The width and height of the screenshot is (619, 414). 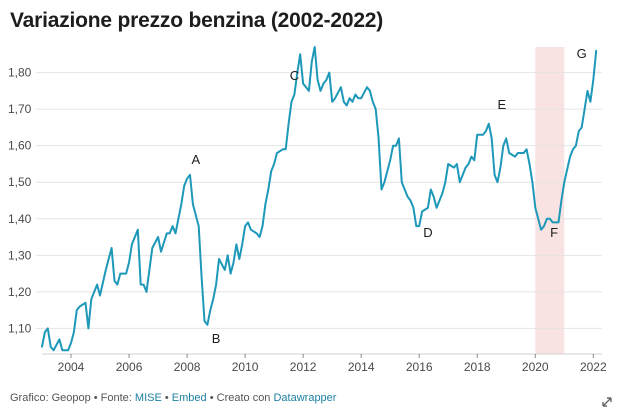 I want to click on x-tick-label: 2004, so click(x=71, y=367).